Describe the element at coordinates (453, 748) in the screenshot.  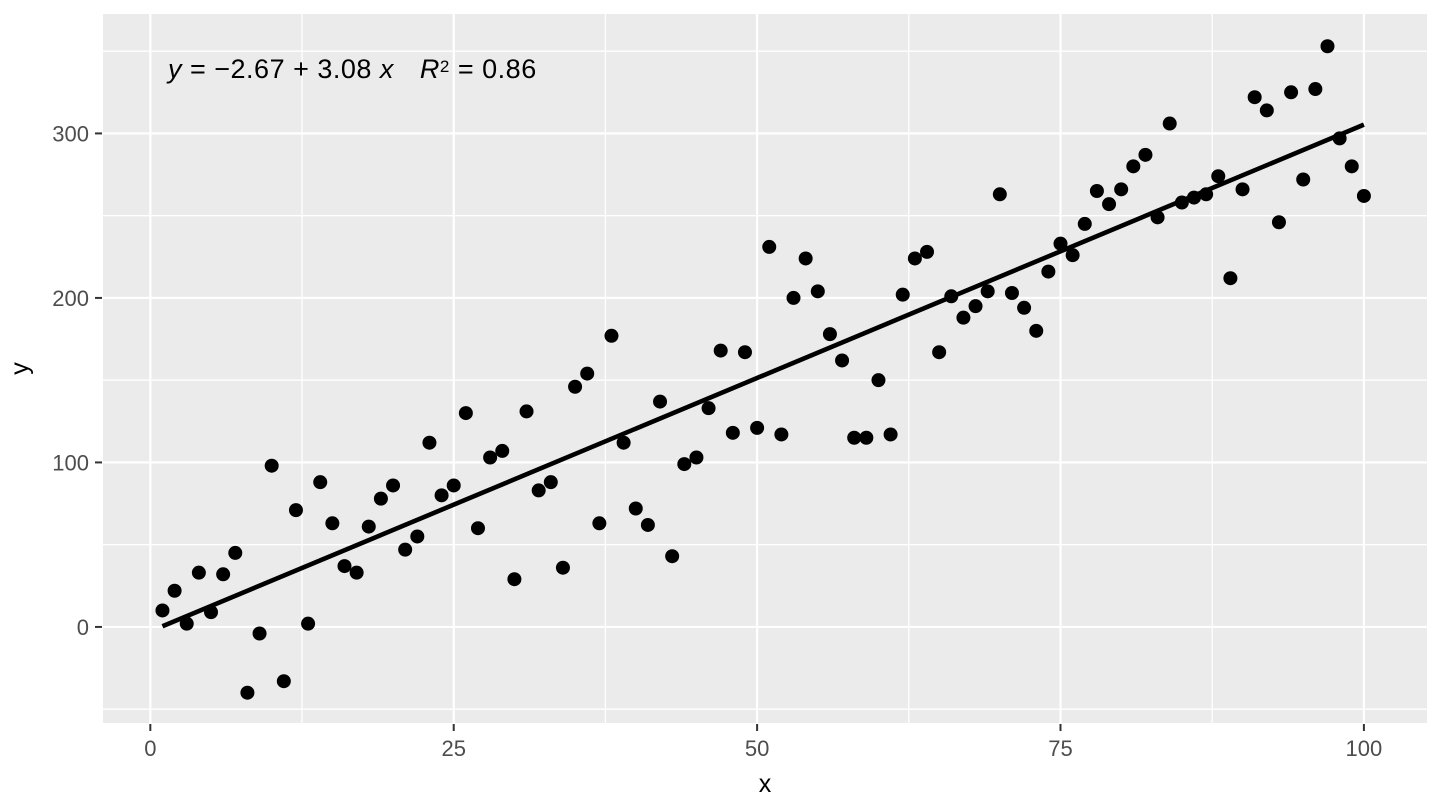
I see `x-tick-label: 25` at that location.